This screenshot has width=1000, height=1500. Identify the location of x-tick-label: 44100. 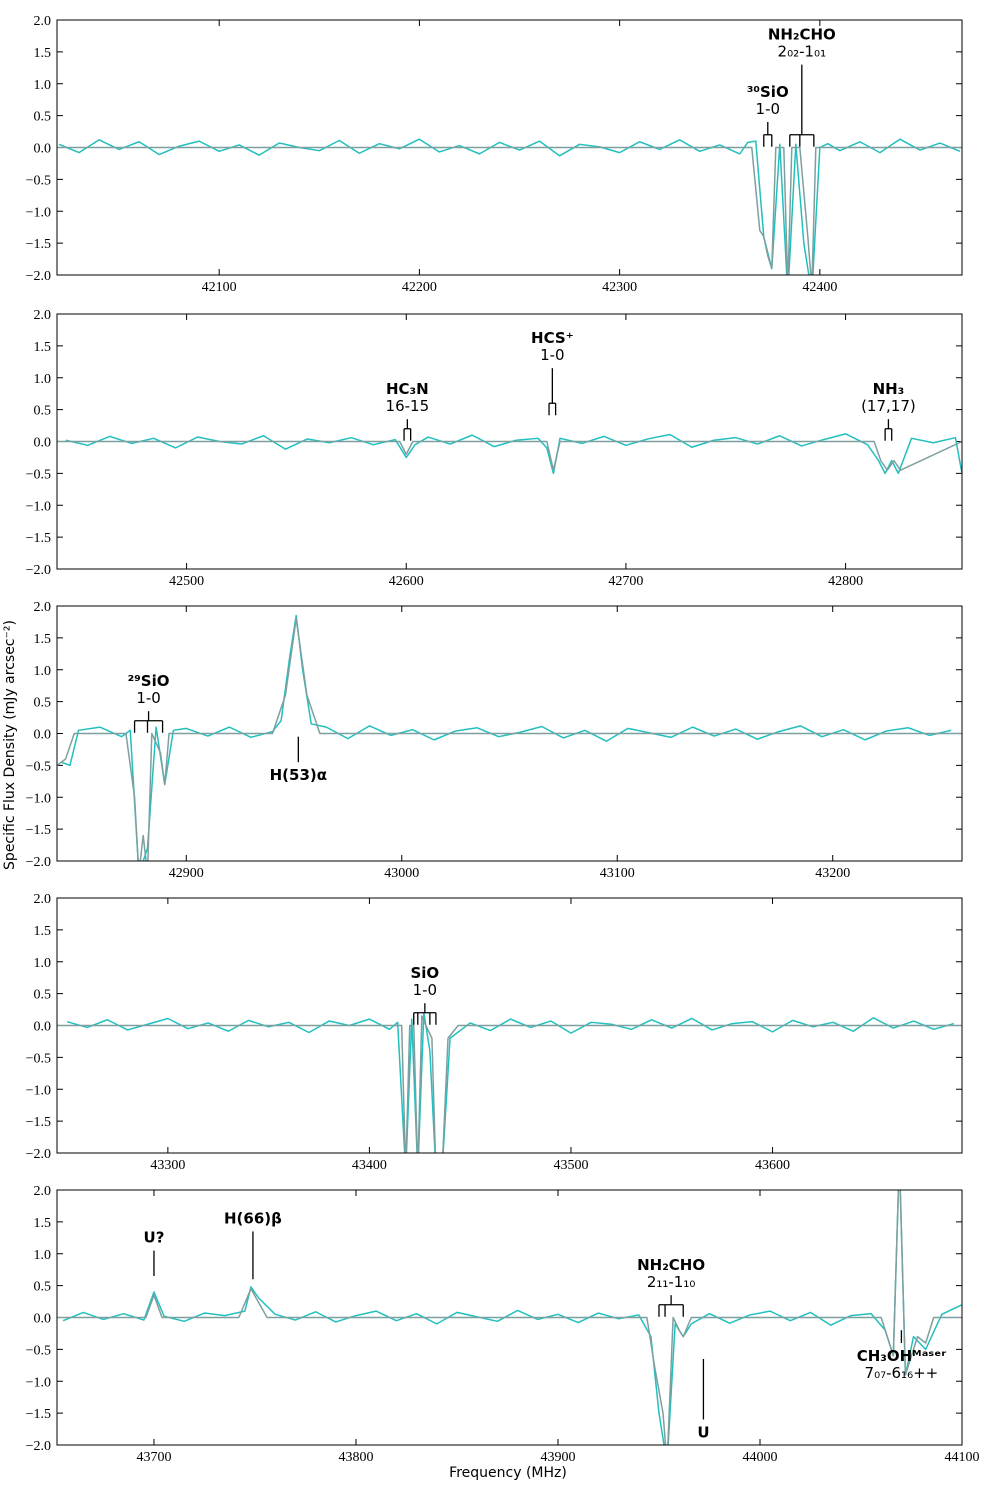
(962, 1457).